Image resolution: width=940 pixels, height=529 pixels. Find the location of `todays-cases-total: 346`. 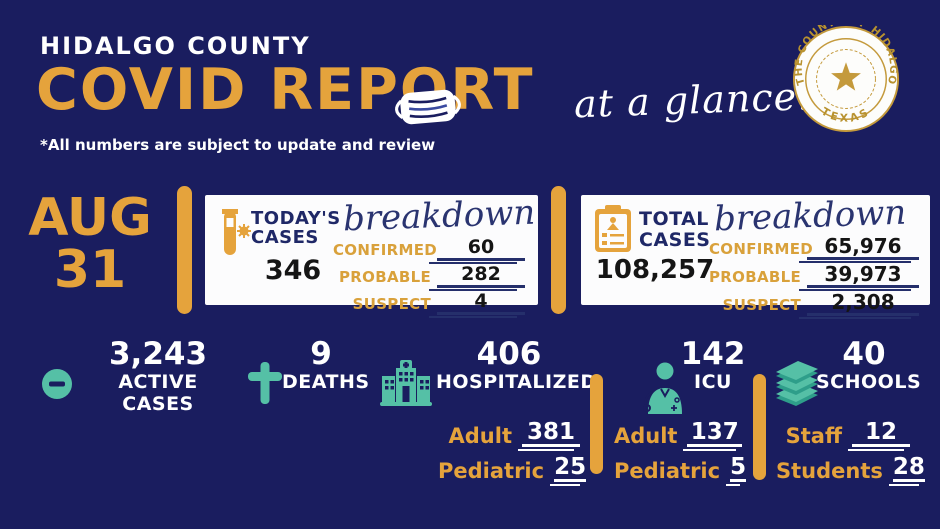

todays-cases-total: 346 is located at coordinates (293, 270).